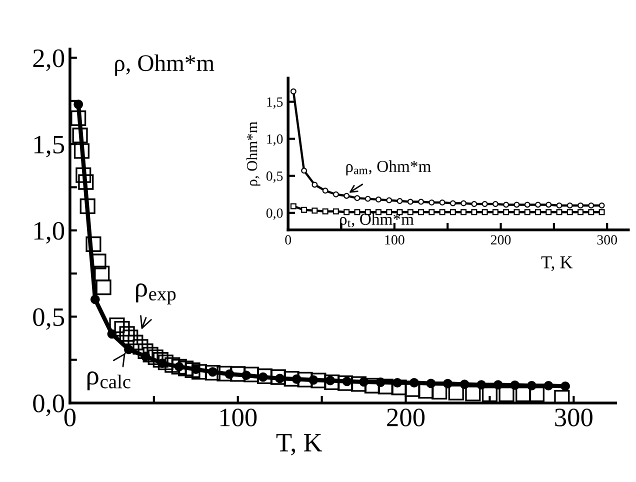 The height and width of the screenshot is (482, 636). What do you see at coordinates (607, 240) in the screenshot?
I see `x-tick-label: 300` at bounding box center [607, 240].